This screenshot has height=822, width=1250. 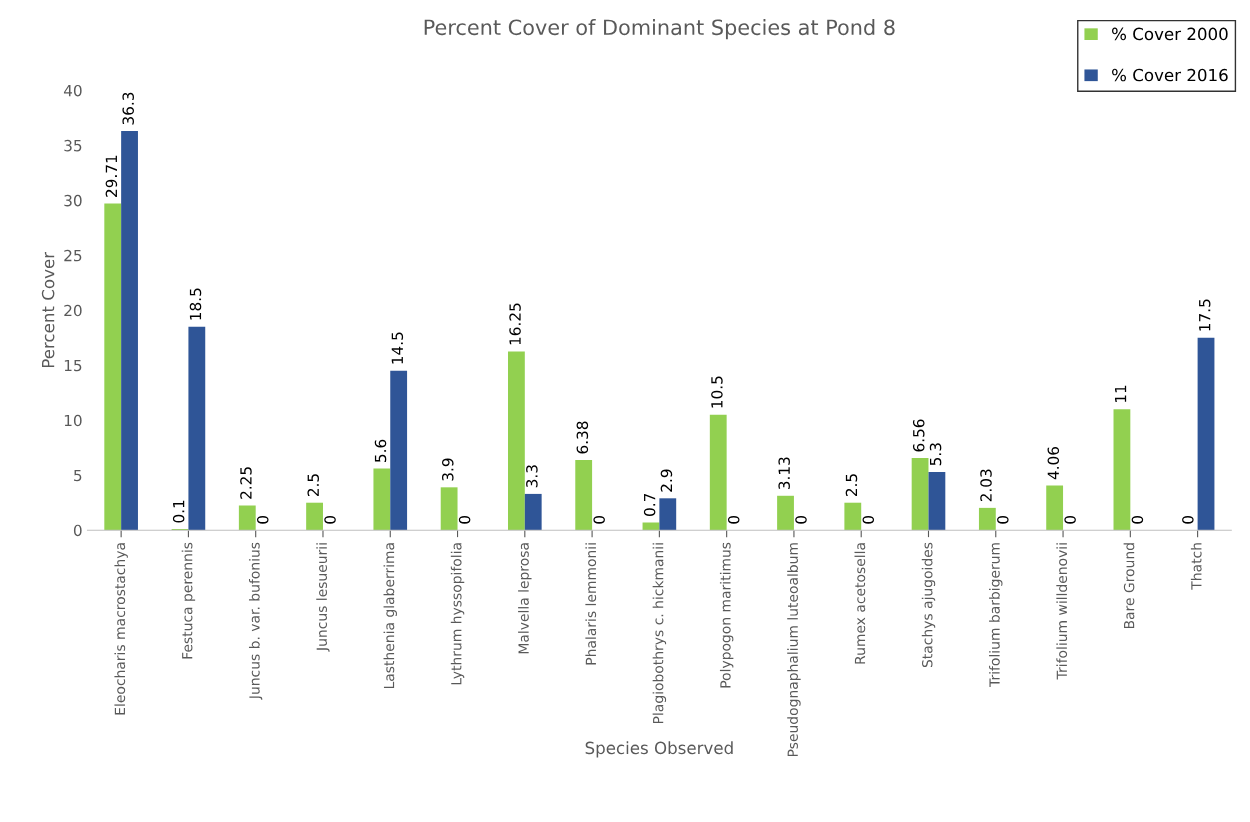 I want to click on x-tick-label: Rumex acetosella, so click(x=860, y=603).